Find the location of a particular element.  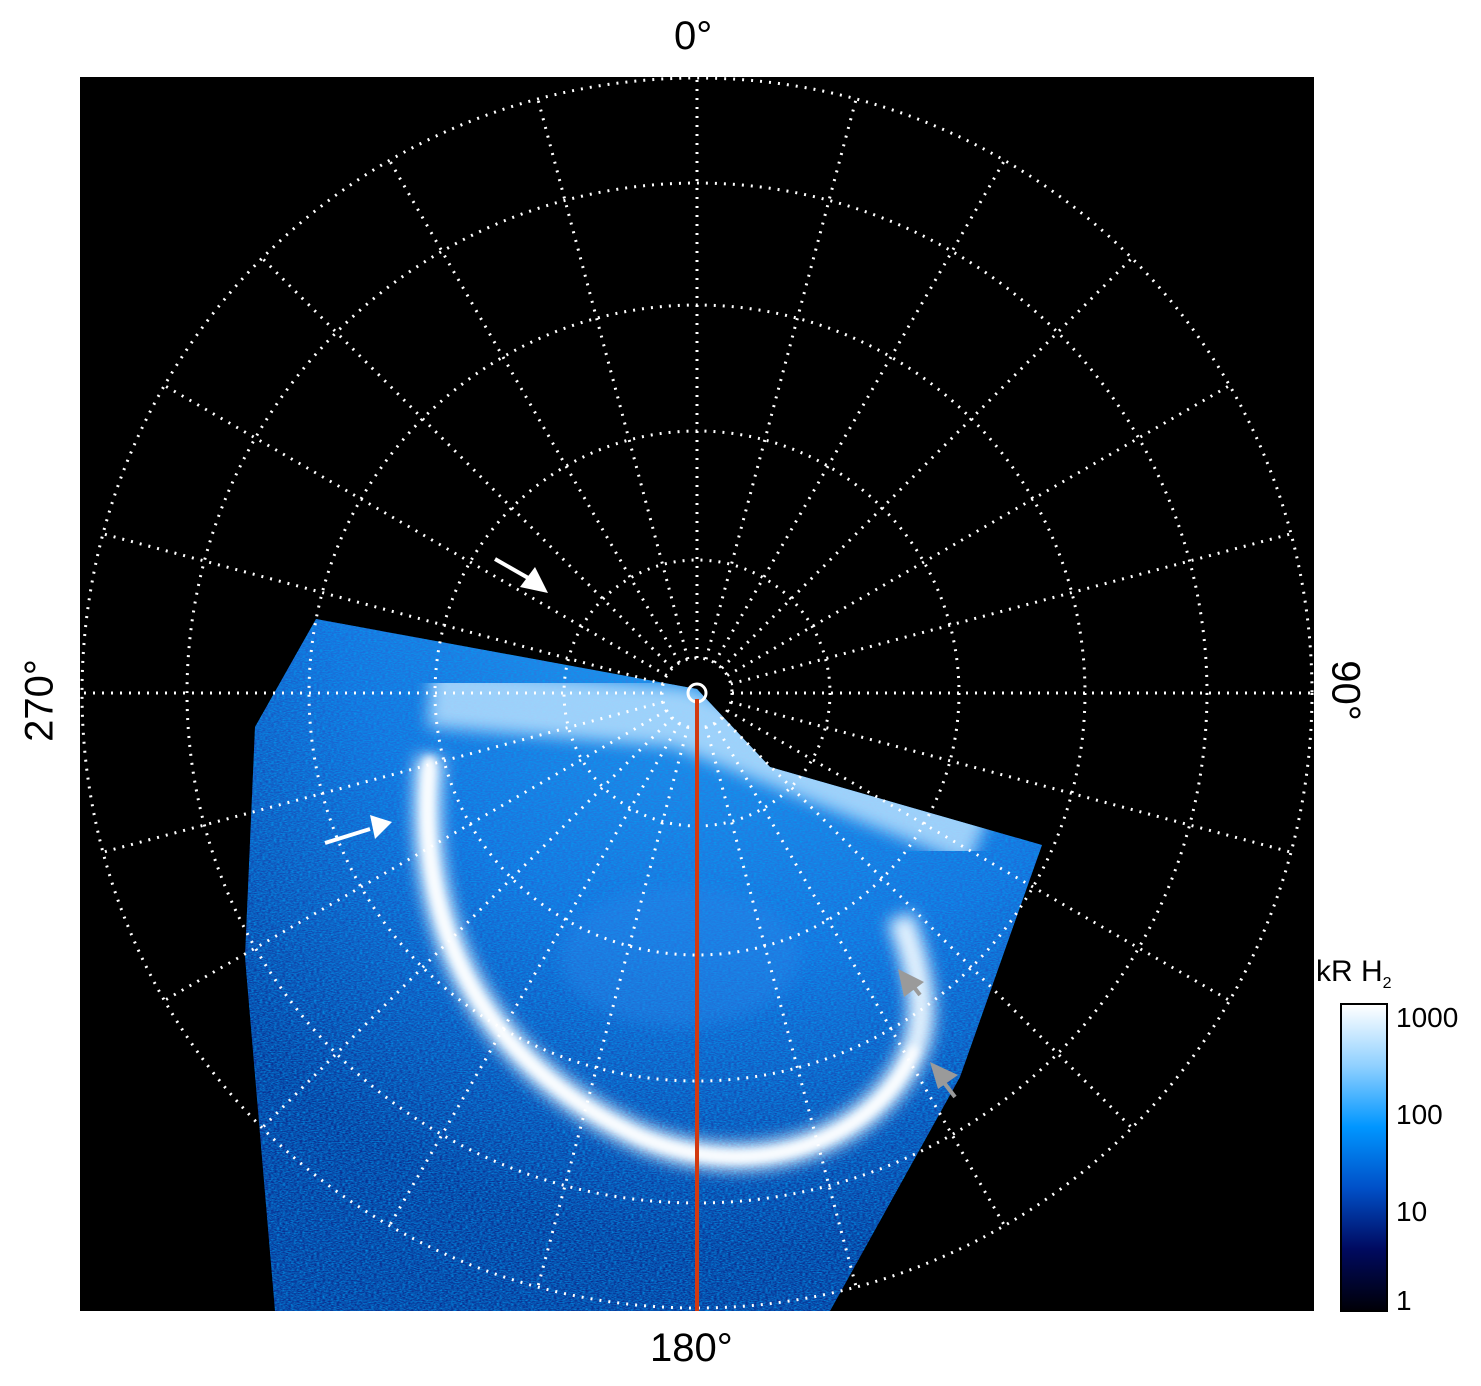

arrow-gray-right-upper is located at coordinates (911, 983).